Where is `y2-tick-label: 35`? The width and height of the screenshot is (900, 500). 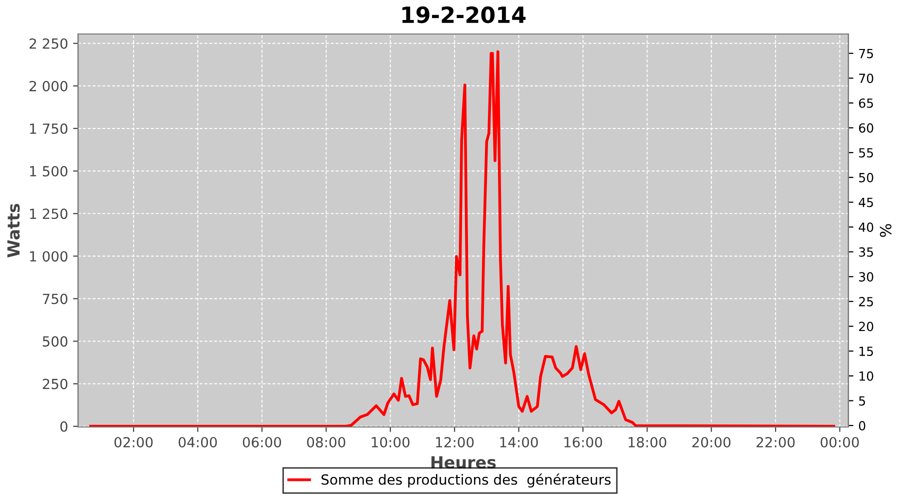 y2-tick-label: 35 is located at coordinates (866, 252).